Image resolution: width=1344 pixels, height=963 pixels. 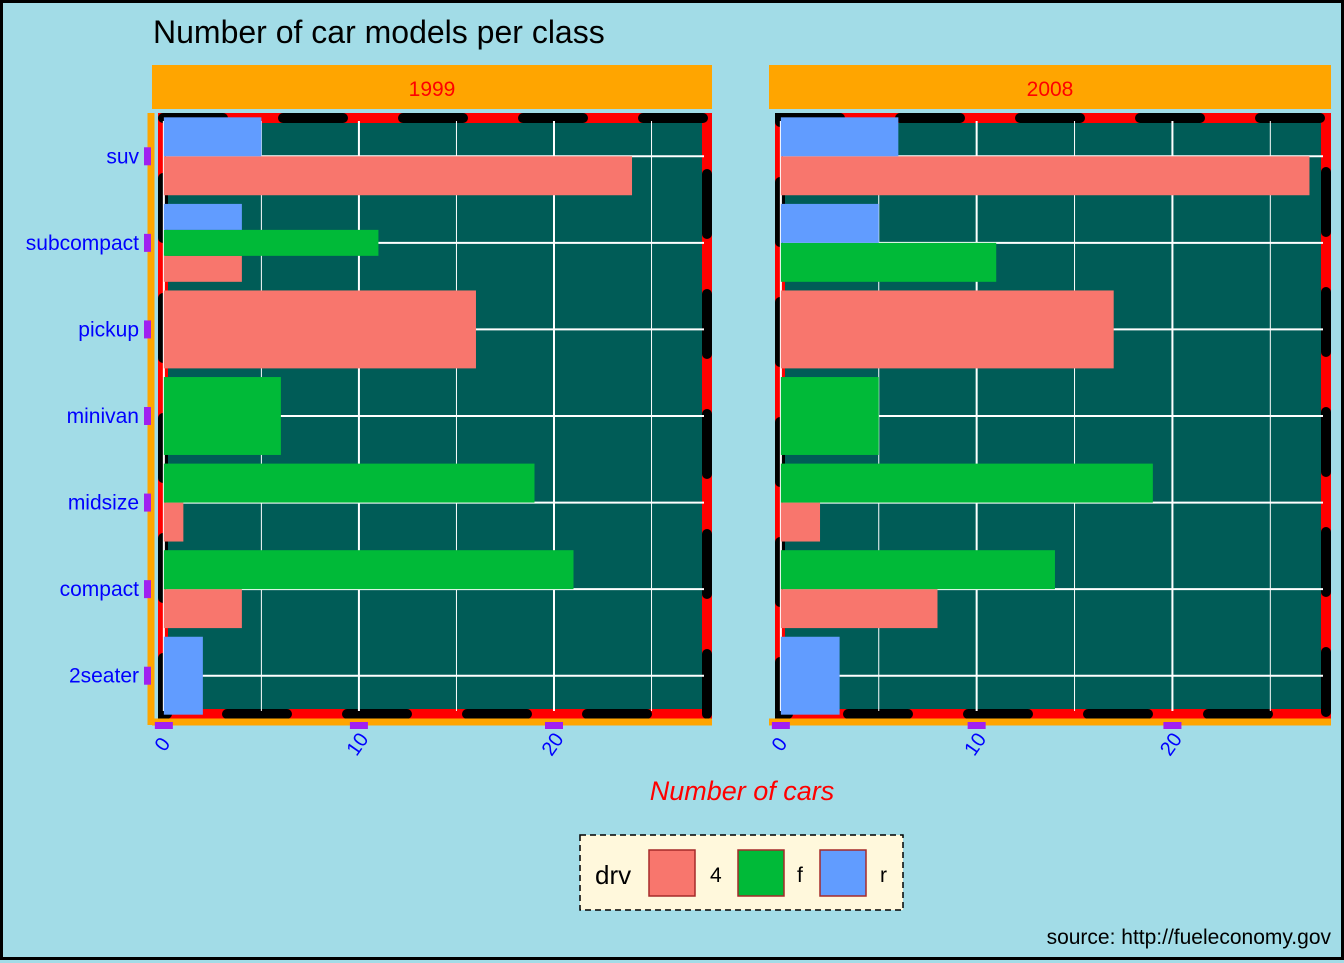 I want to click on bar-1999-compact-f, so click(x=368, y=570).